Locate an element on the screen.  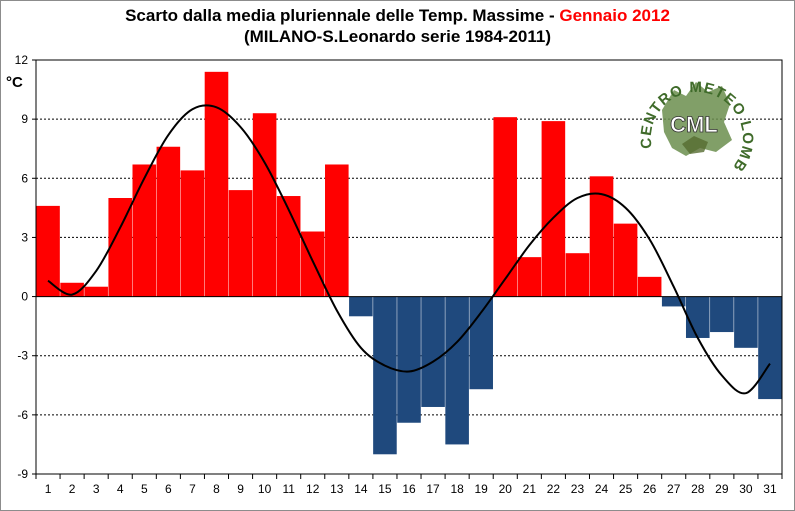
x-tick-label: 3 is located at coordinates (96, 489).